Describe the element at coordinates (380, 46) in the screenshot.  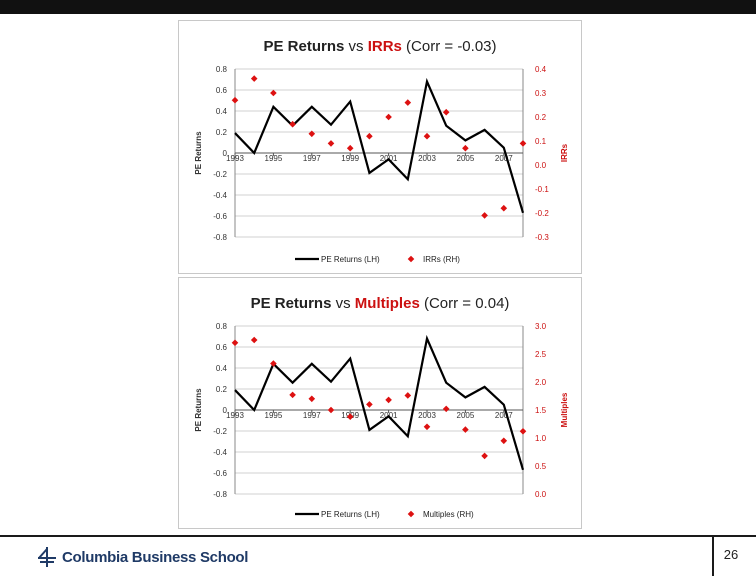
I see `chart-title: PE Returns vs IRRs (Corr = -0.03)` at that location.